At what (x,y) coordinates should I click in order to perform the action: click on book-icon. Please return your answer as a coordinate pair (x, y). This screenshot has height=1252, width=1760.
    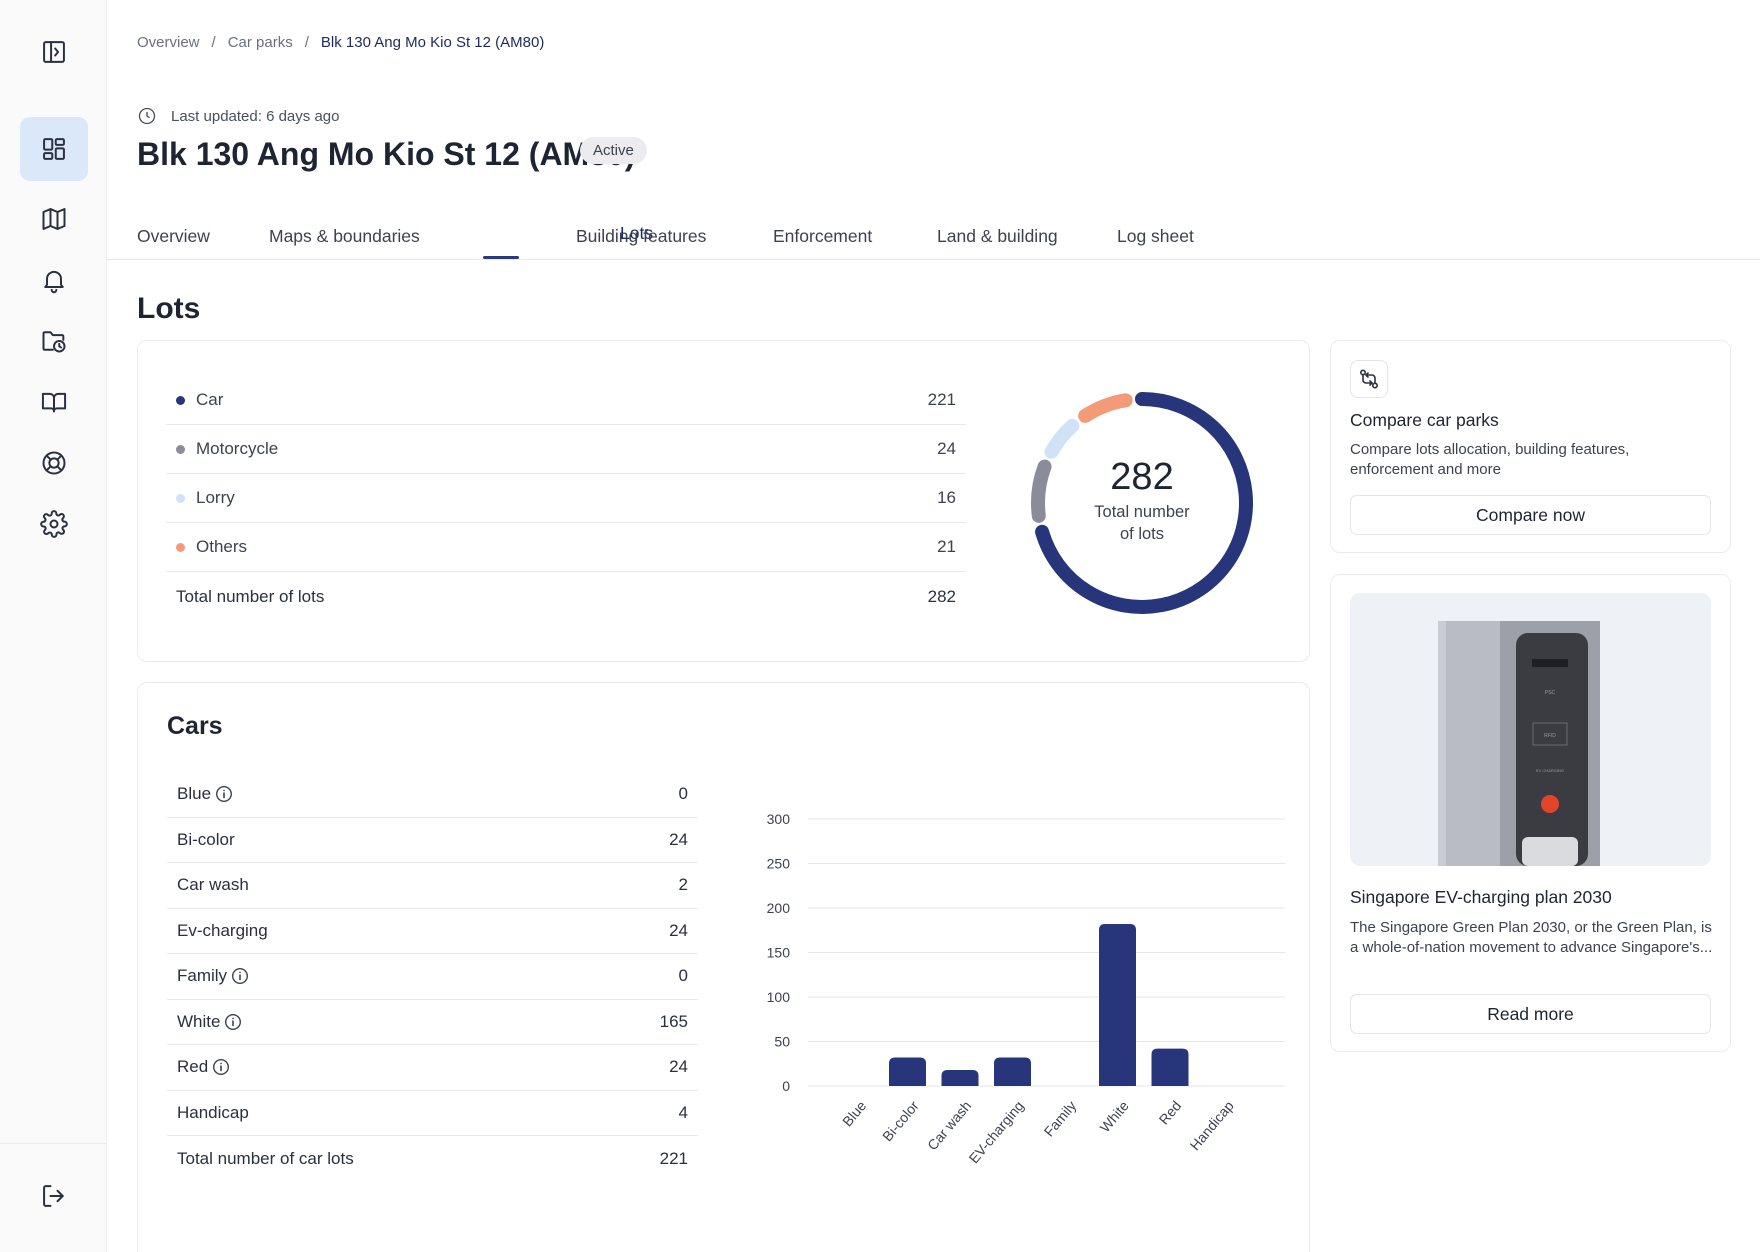
    Looking at the image, I should click on (54, 402).